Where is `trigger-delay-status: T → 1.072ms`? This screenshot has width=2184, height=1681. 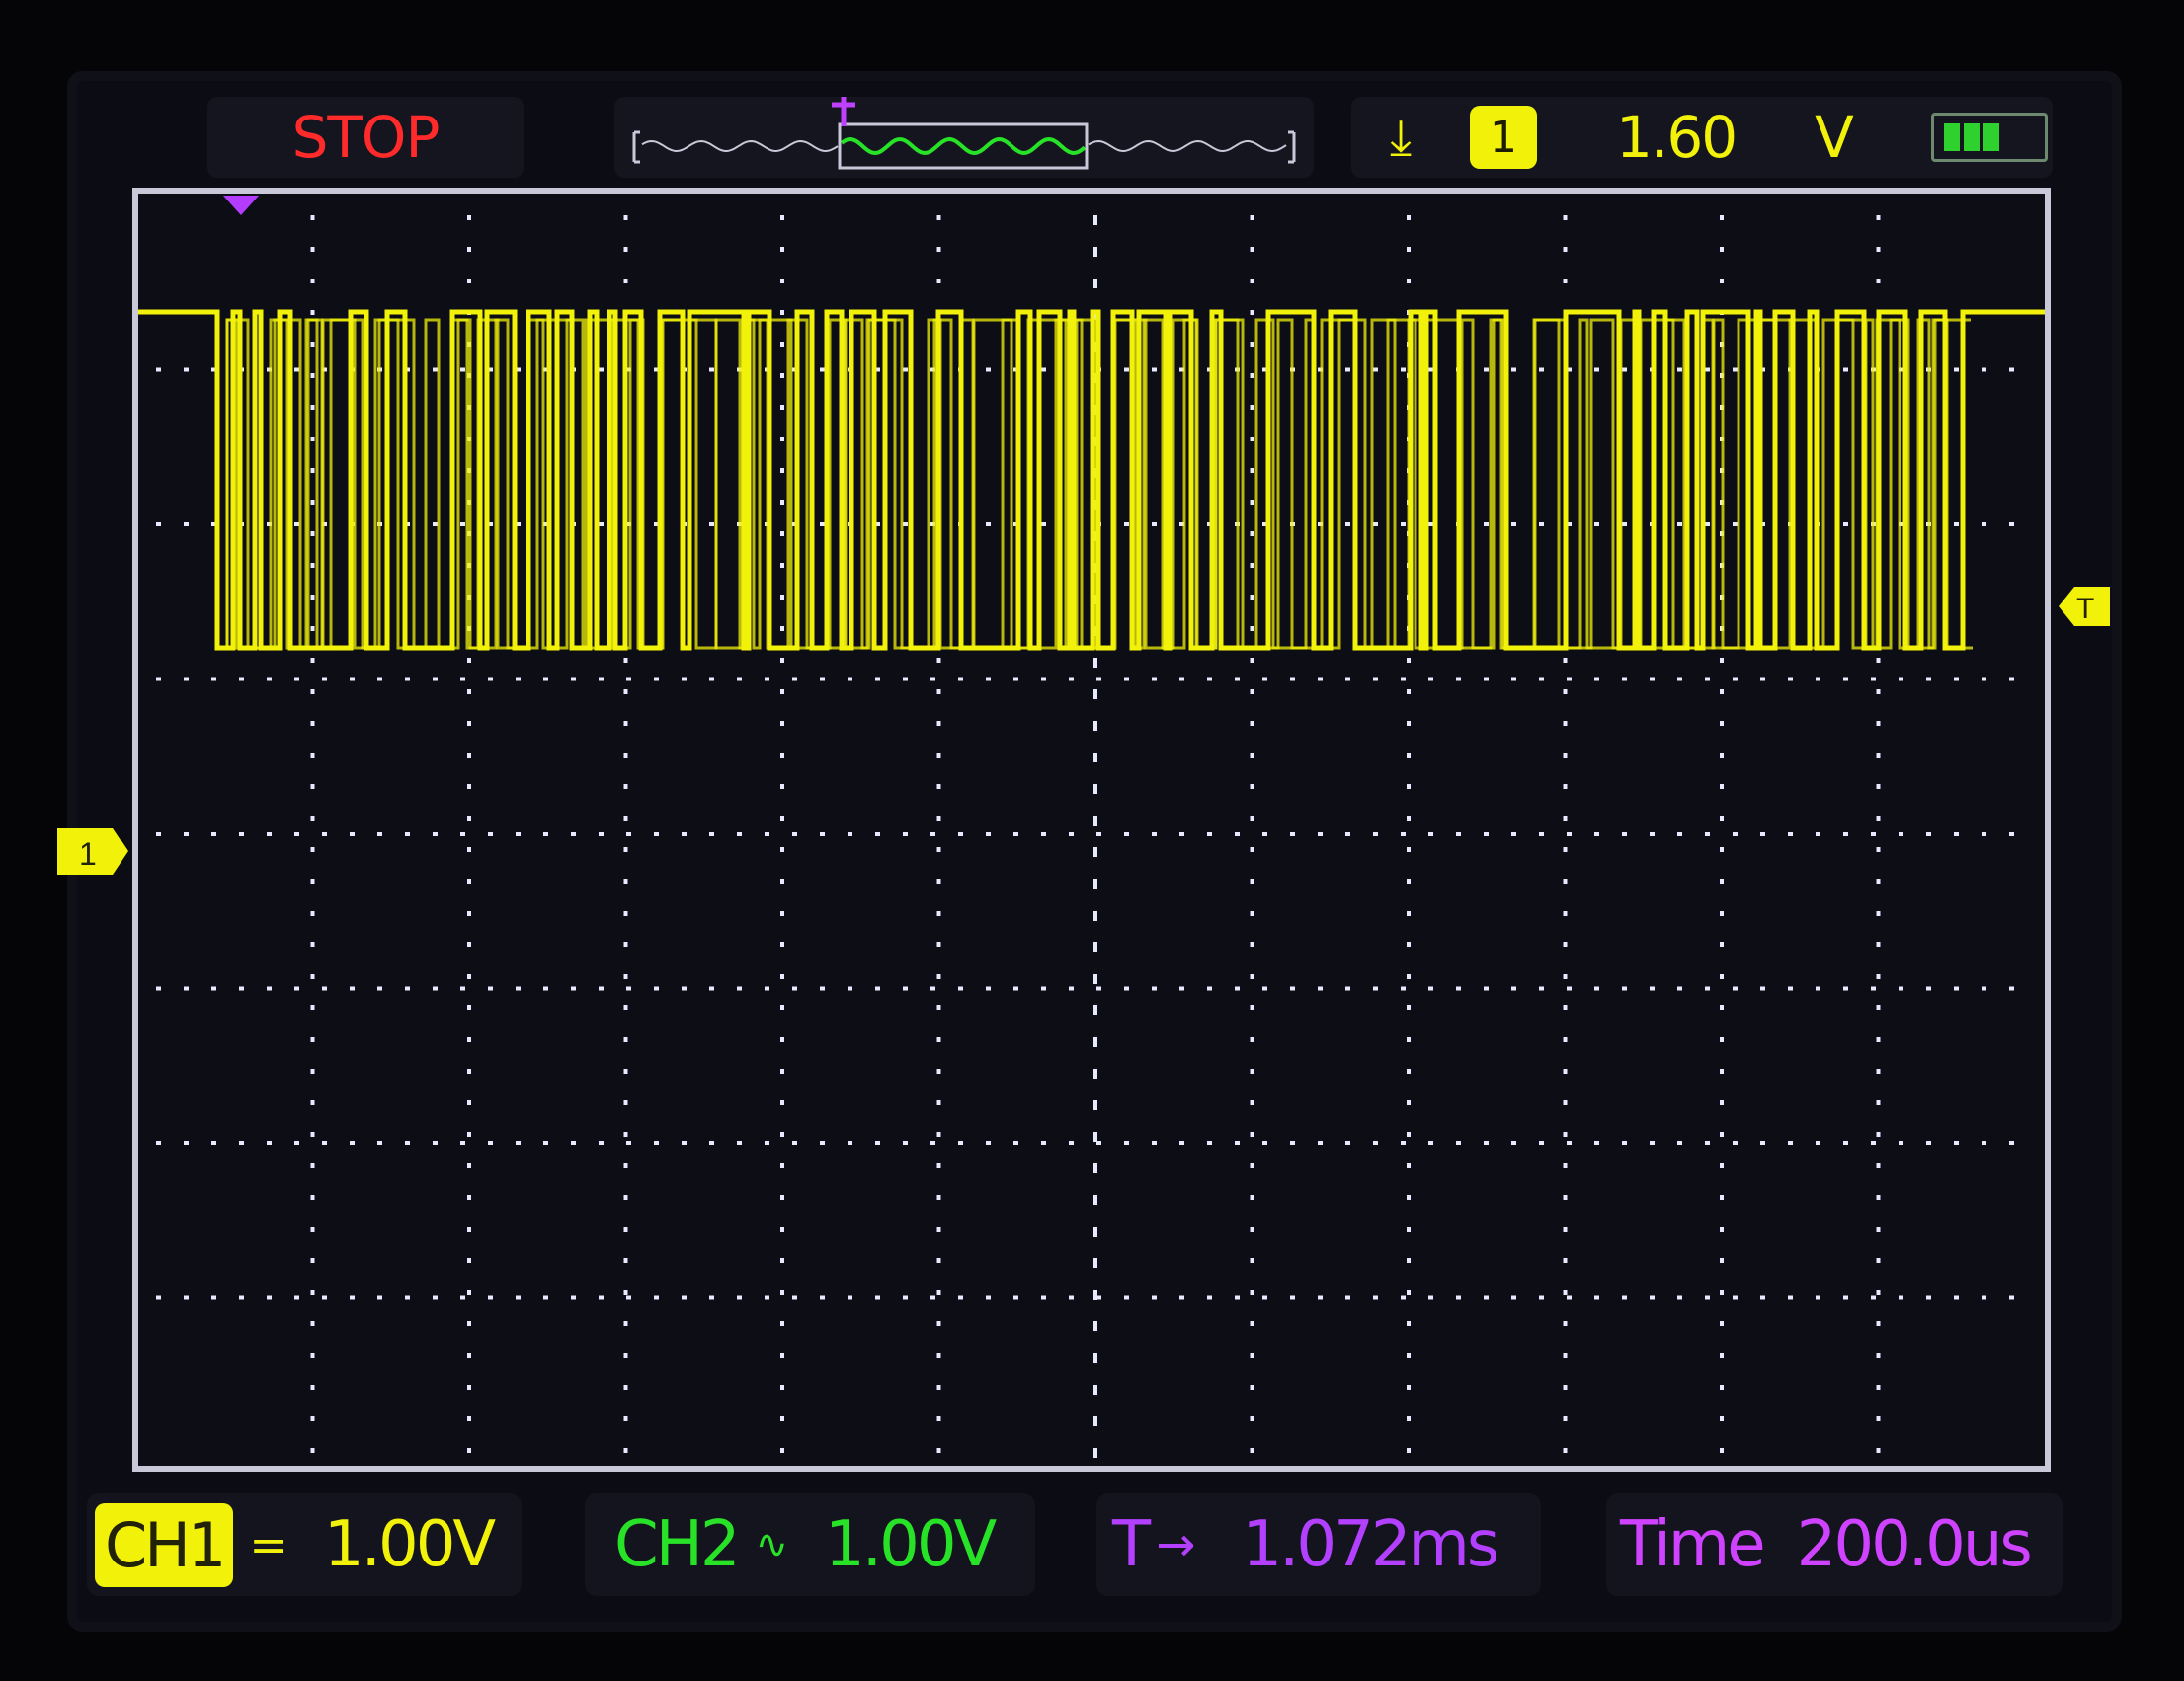 trigger-delay-status: T → 1.072ms is located at coordinates (1318, 1544).